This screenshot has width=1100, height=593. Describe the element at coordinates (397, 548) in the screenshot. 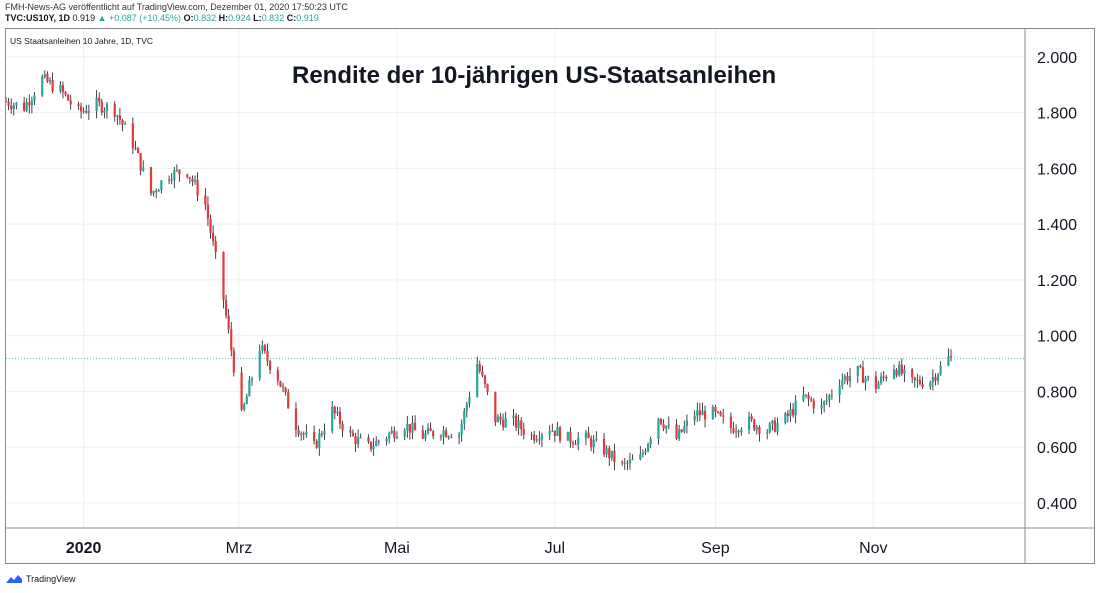

I see `x-tick-label: Mai` at that location.